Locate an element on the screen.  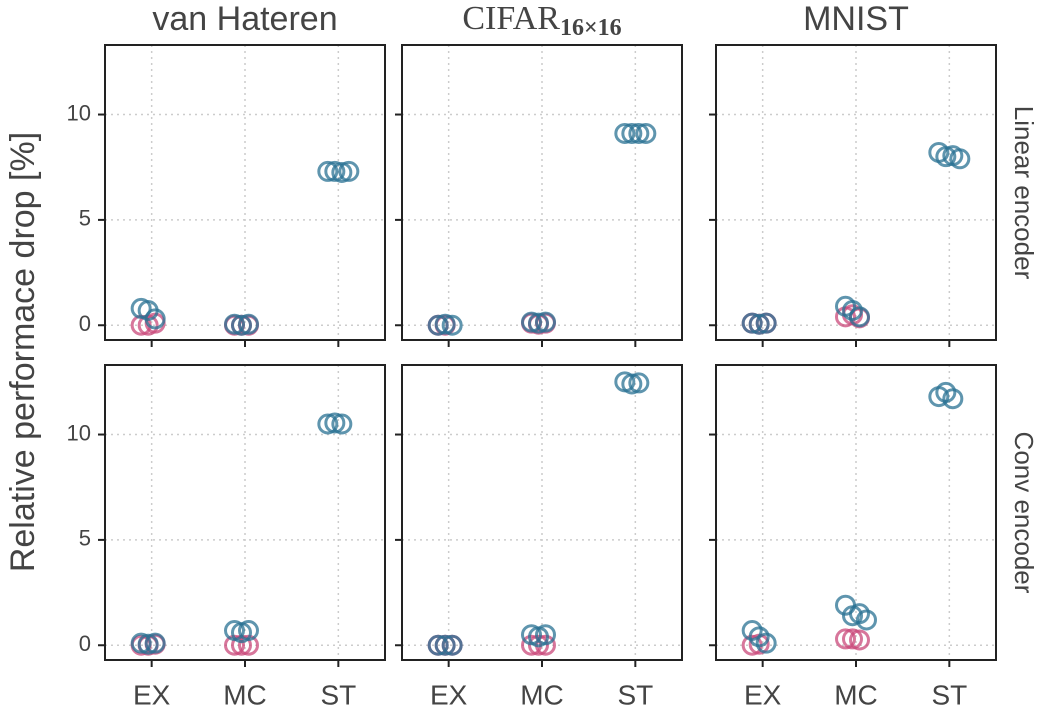
title-text: CIFAR is located at coordinates (511, 18).